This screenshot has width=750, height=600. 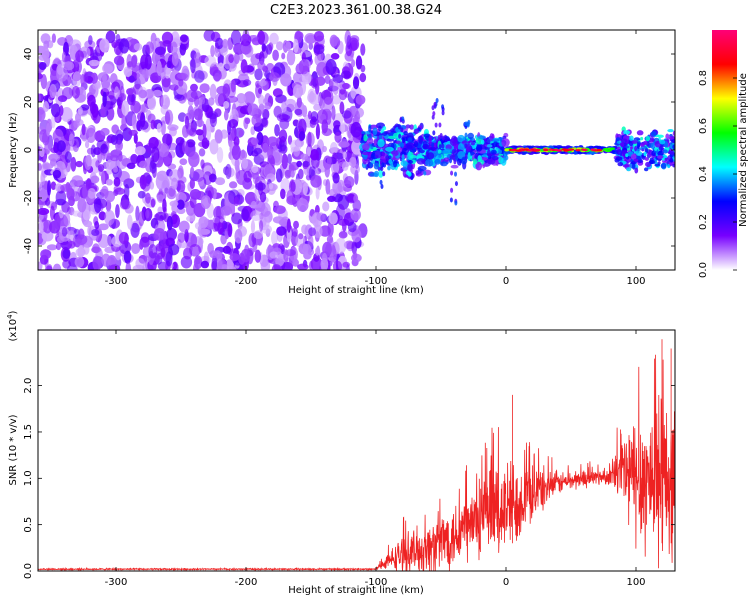 What do you see at coordinates (703, 126) in the screenshot?
I see `colorbar-tick-label: 0.6` at bounding box center [703, 126].